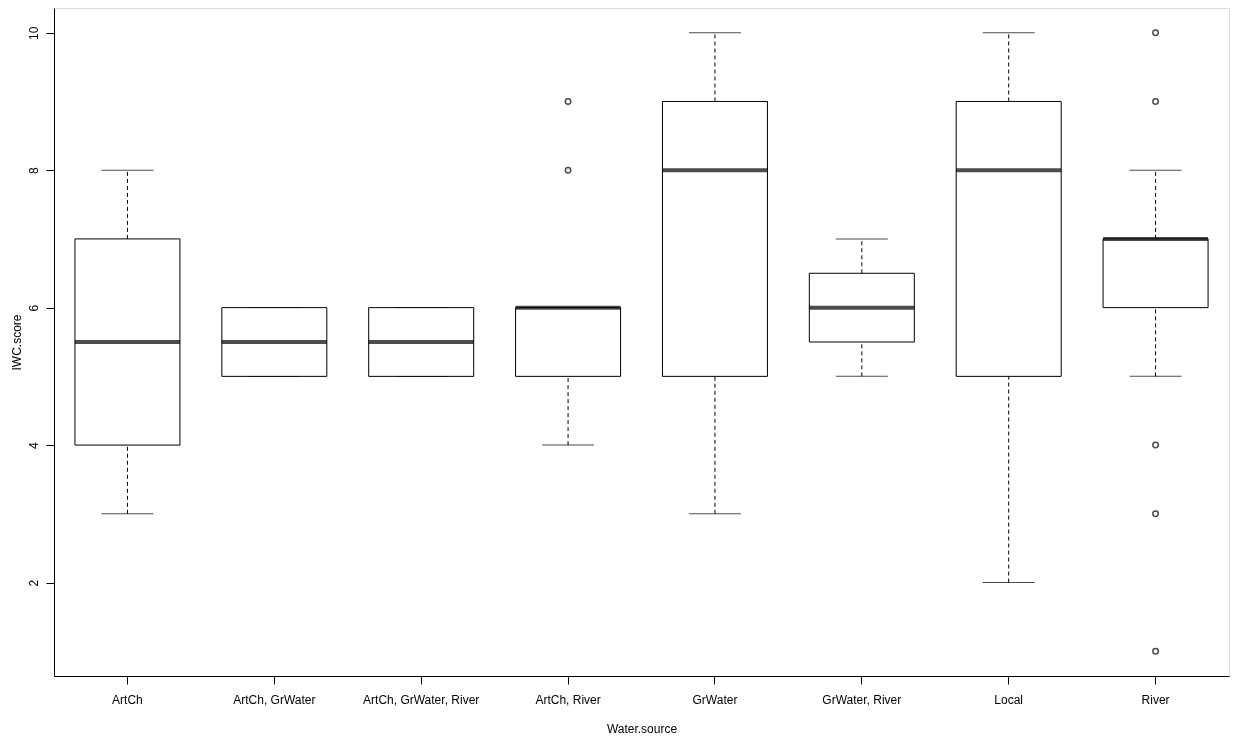  Describe the element at coordinates (33, 308) in the screenshot. I see `y-tick-label: 6` at that location.